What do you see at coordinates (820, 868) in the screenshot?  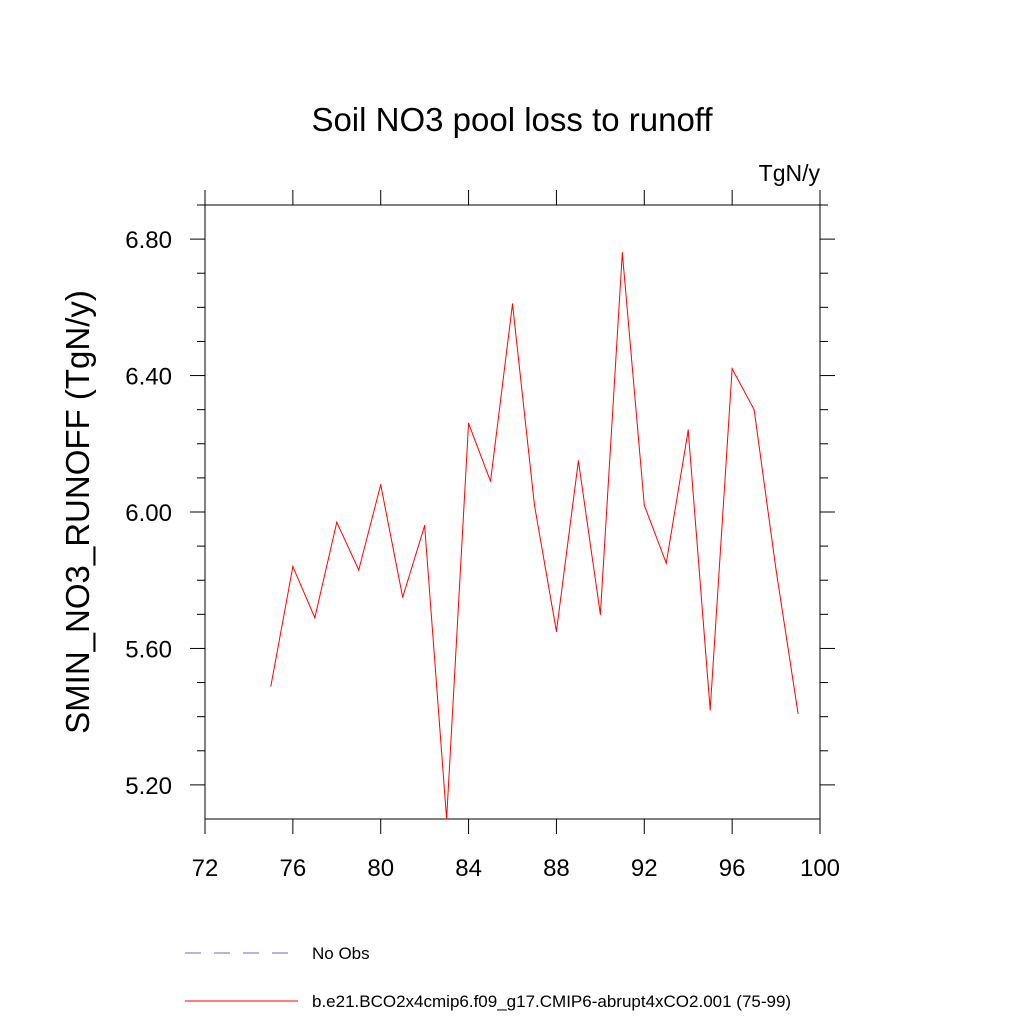 I see `x-tick-label: 100` at bounding box center [820, 868].